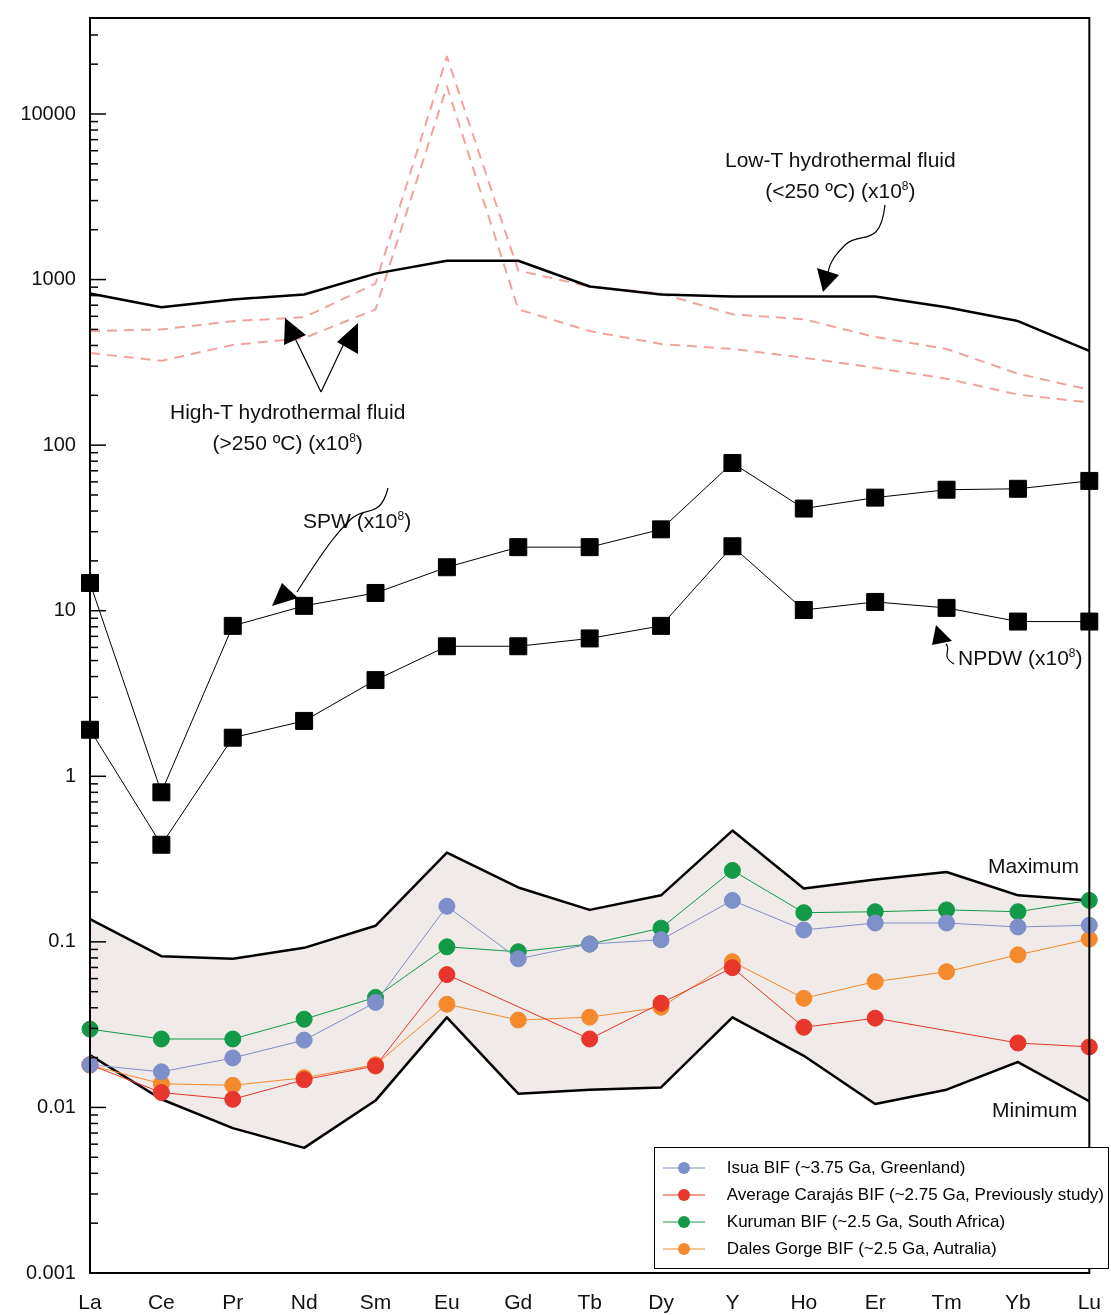 The width and height of the screenshot is (1111, 1315). I want to click on y-tick-label: 10, so click(64, 609).